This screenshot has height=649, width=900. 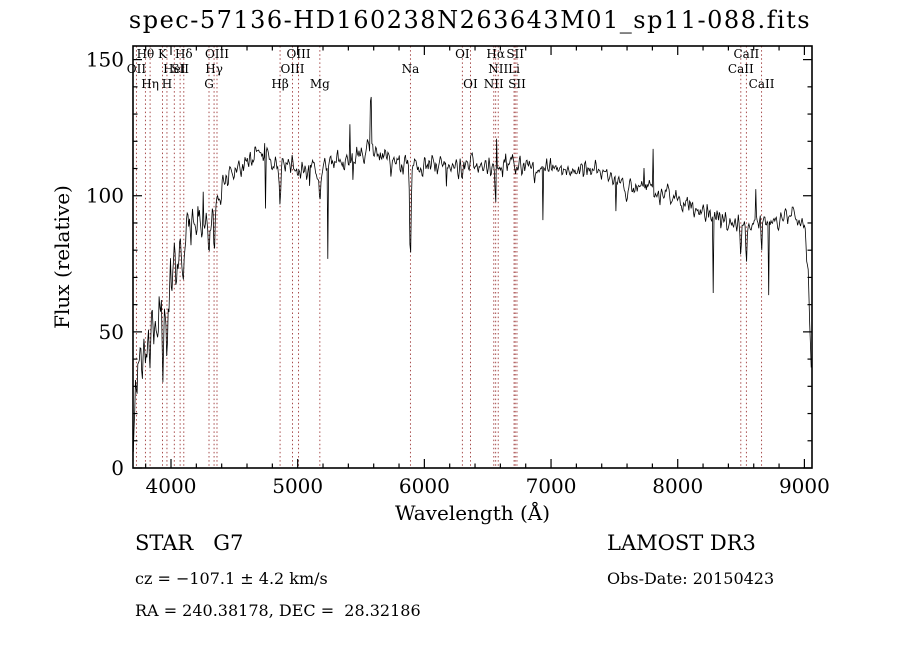 I want to click on survey-release-text: LAMOST DR3, so click(x=681, y=543).